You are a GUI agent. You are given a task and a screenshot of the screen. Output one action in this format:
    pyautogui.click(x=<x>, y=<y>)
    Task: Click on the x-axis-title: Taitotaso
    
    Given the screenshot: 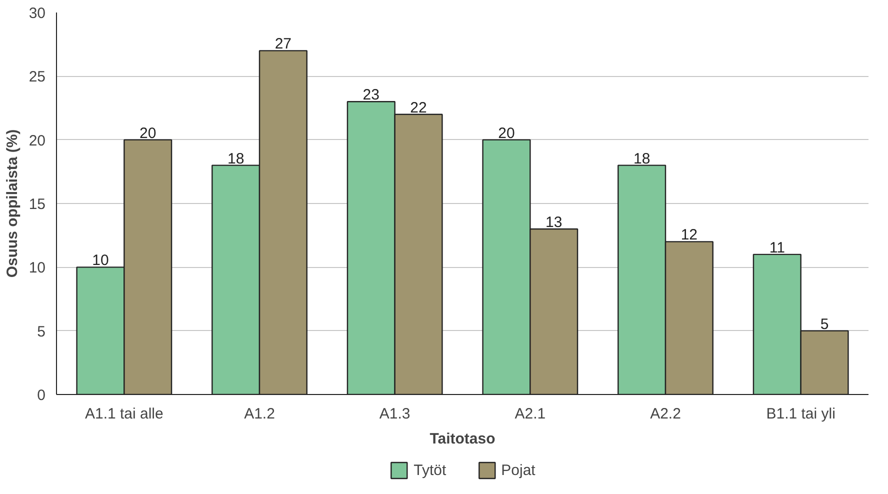 What is the action you would take?
    pyautogui.click(x=463, y=439)
    